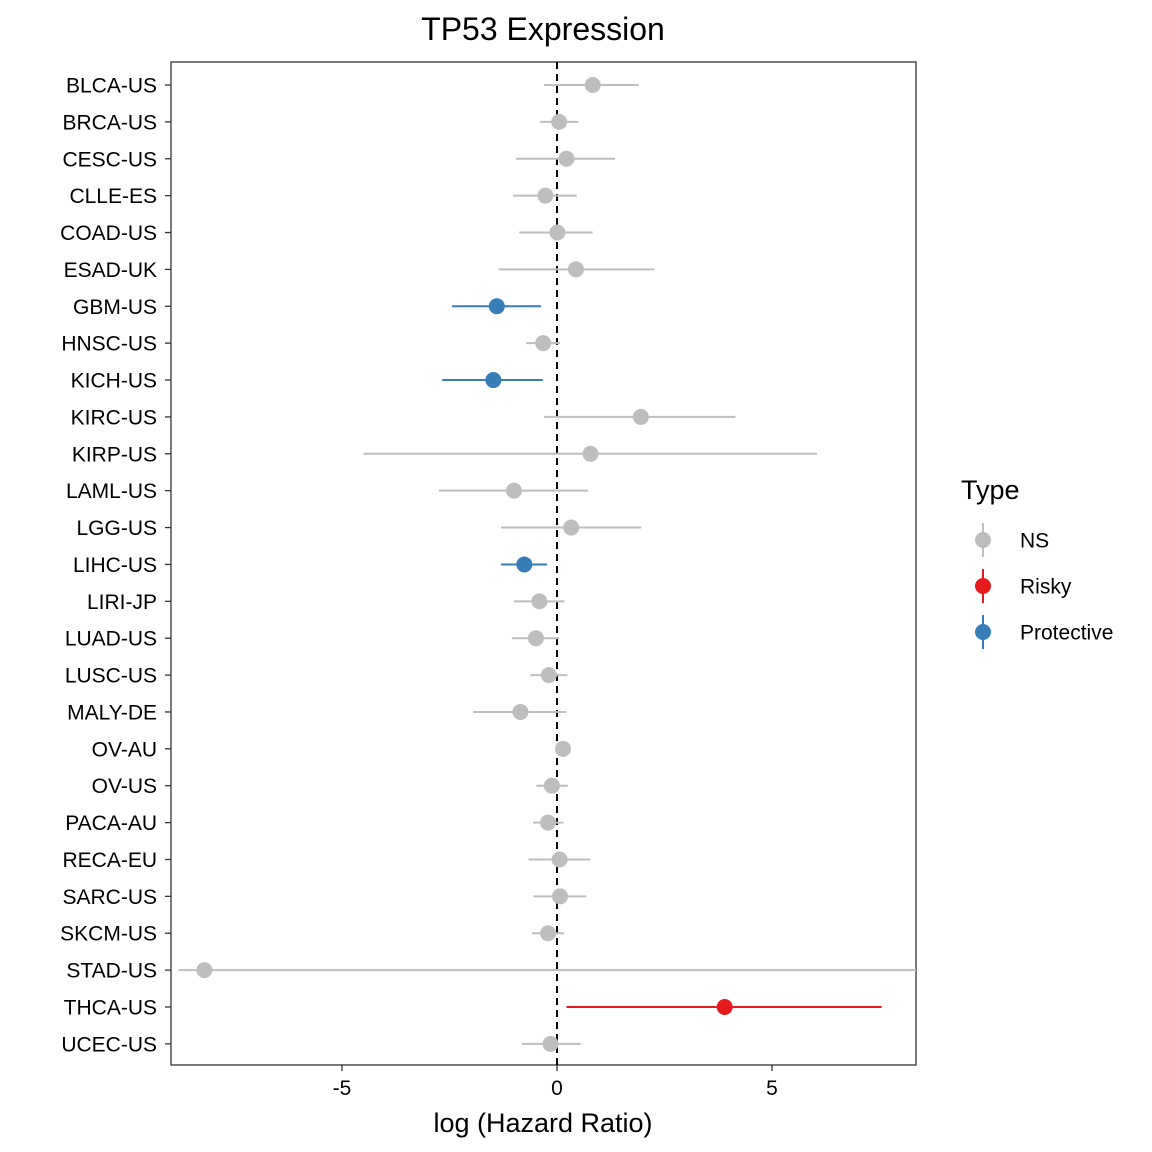  Describe the element at coordinates (493, 380) in the screenshot. I see `point-kich-us` at that location.